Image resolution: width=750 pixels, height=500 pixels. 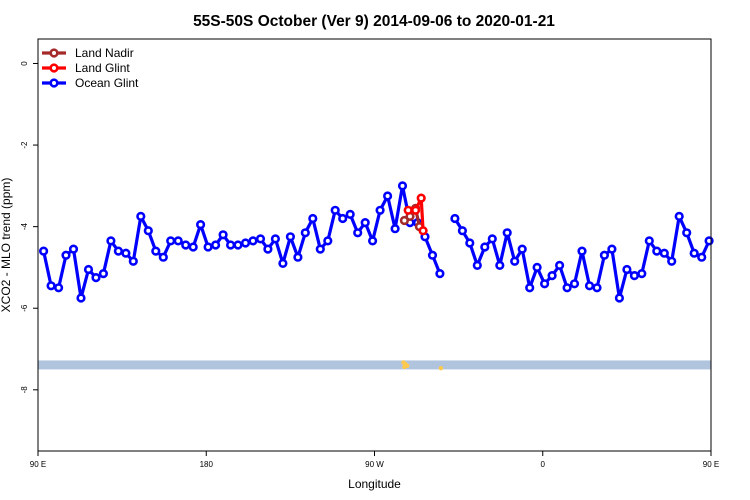 I want to click on legend-item-land-nadir: Land Nadir, so click(x=88, y=53).